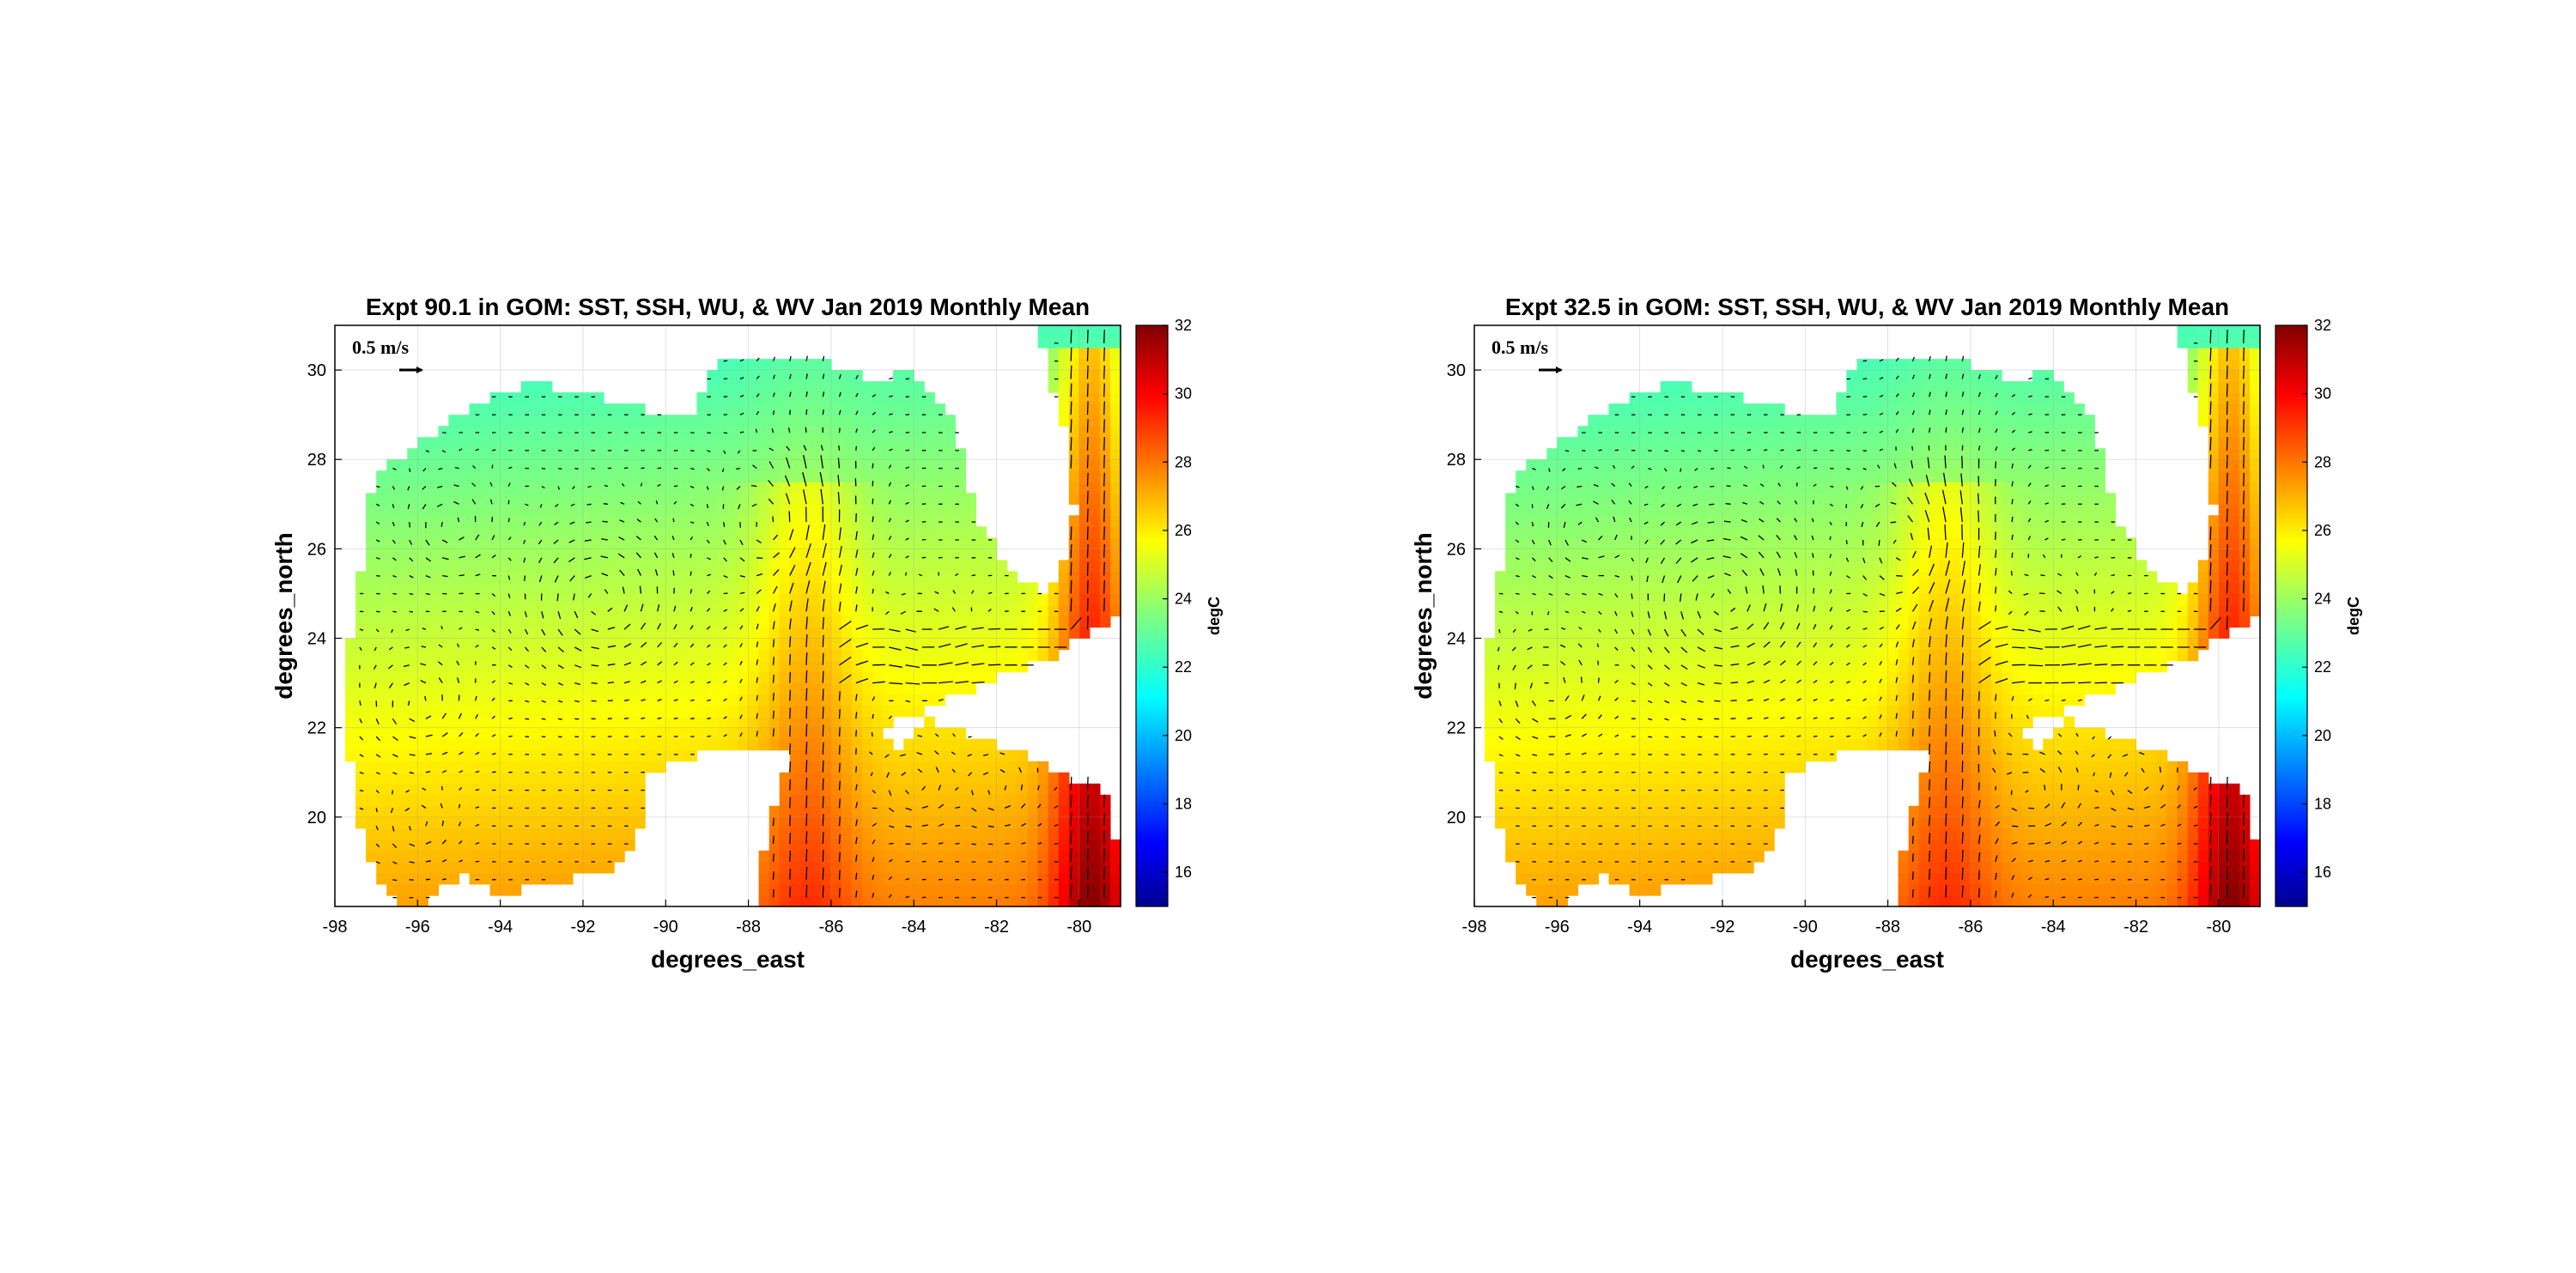  What do you see at coordinates (316, 639) in the screenshot?
I see `y-tick-label: 24` at bounding box center [316, 639].